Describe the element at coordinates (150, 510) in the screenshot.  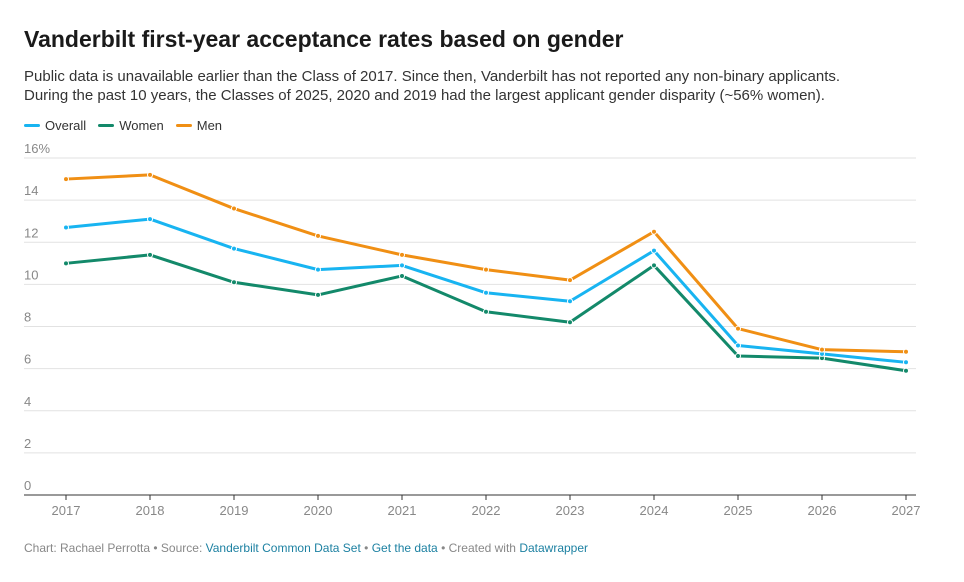
I see `x-tick-label: 2018` at that location.